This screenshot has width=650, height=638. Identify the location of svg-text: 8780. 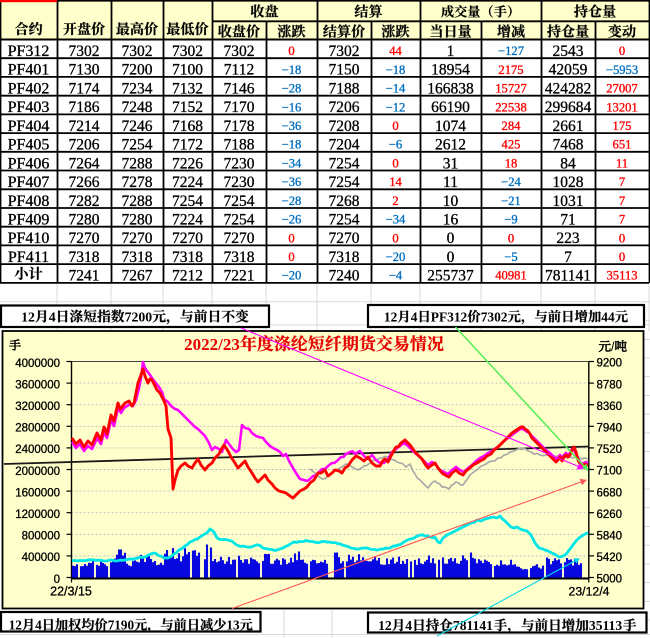
(610, 385).